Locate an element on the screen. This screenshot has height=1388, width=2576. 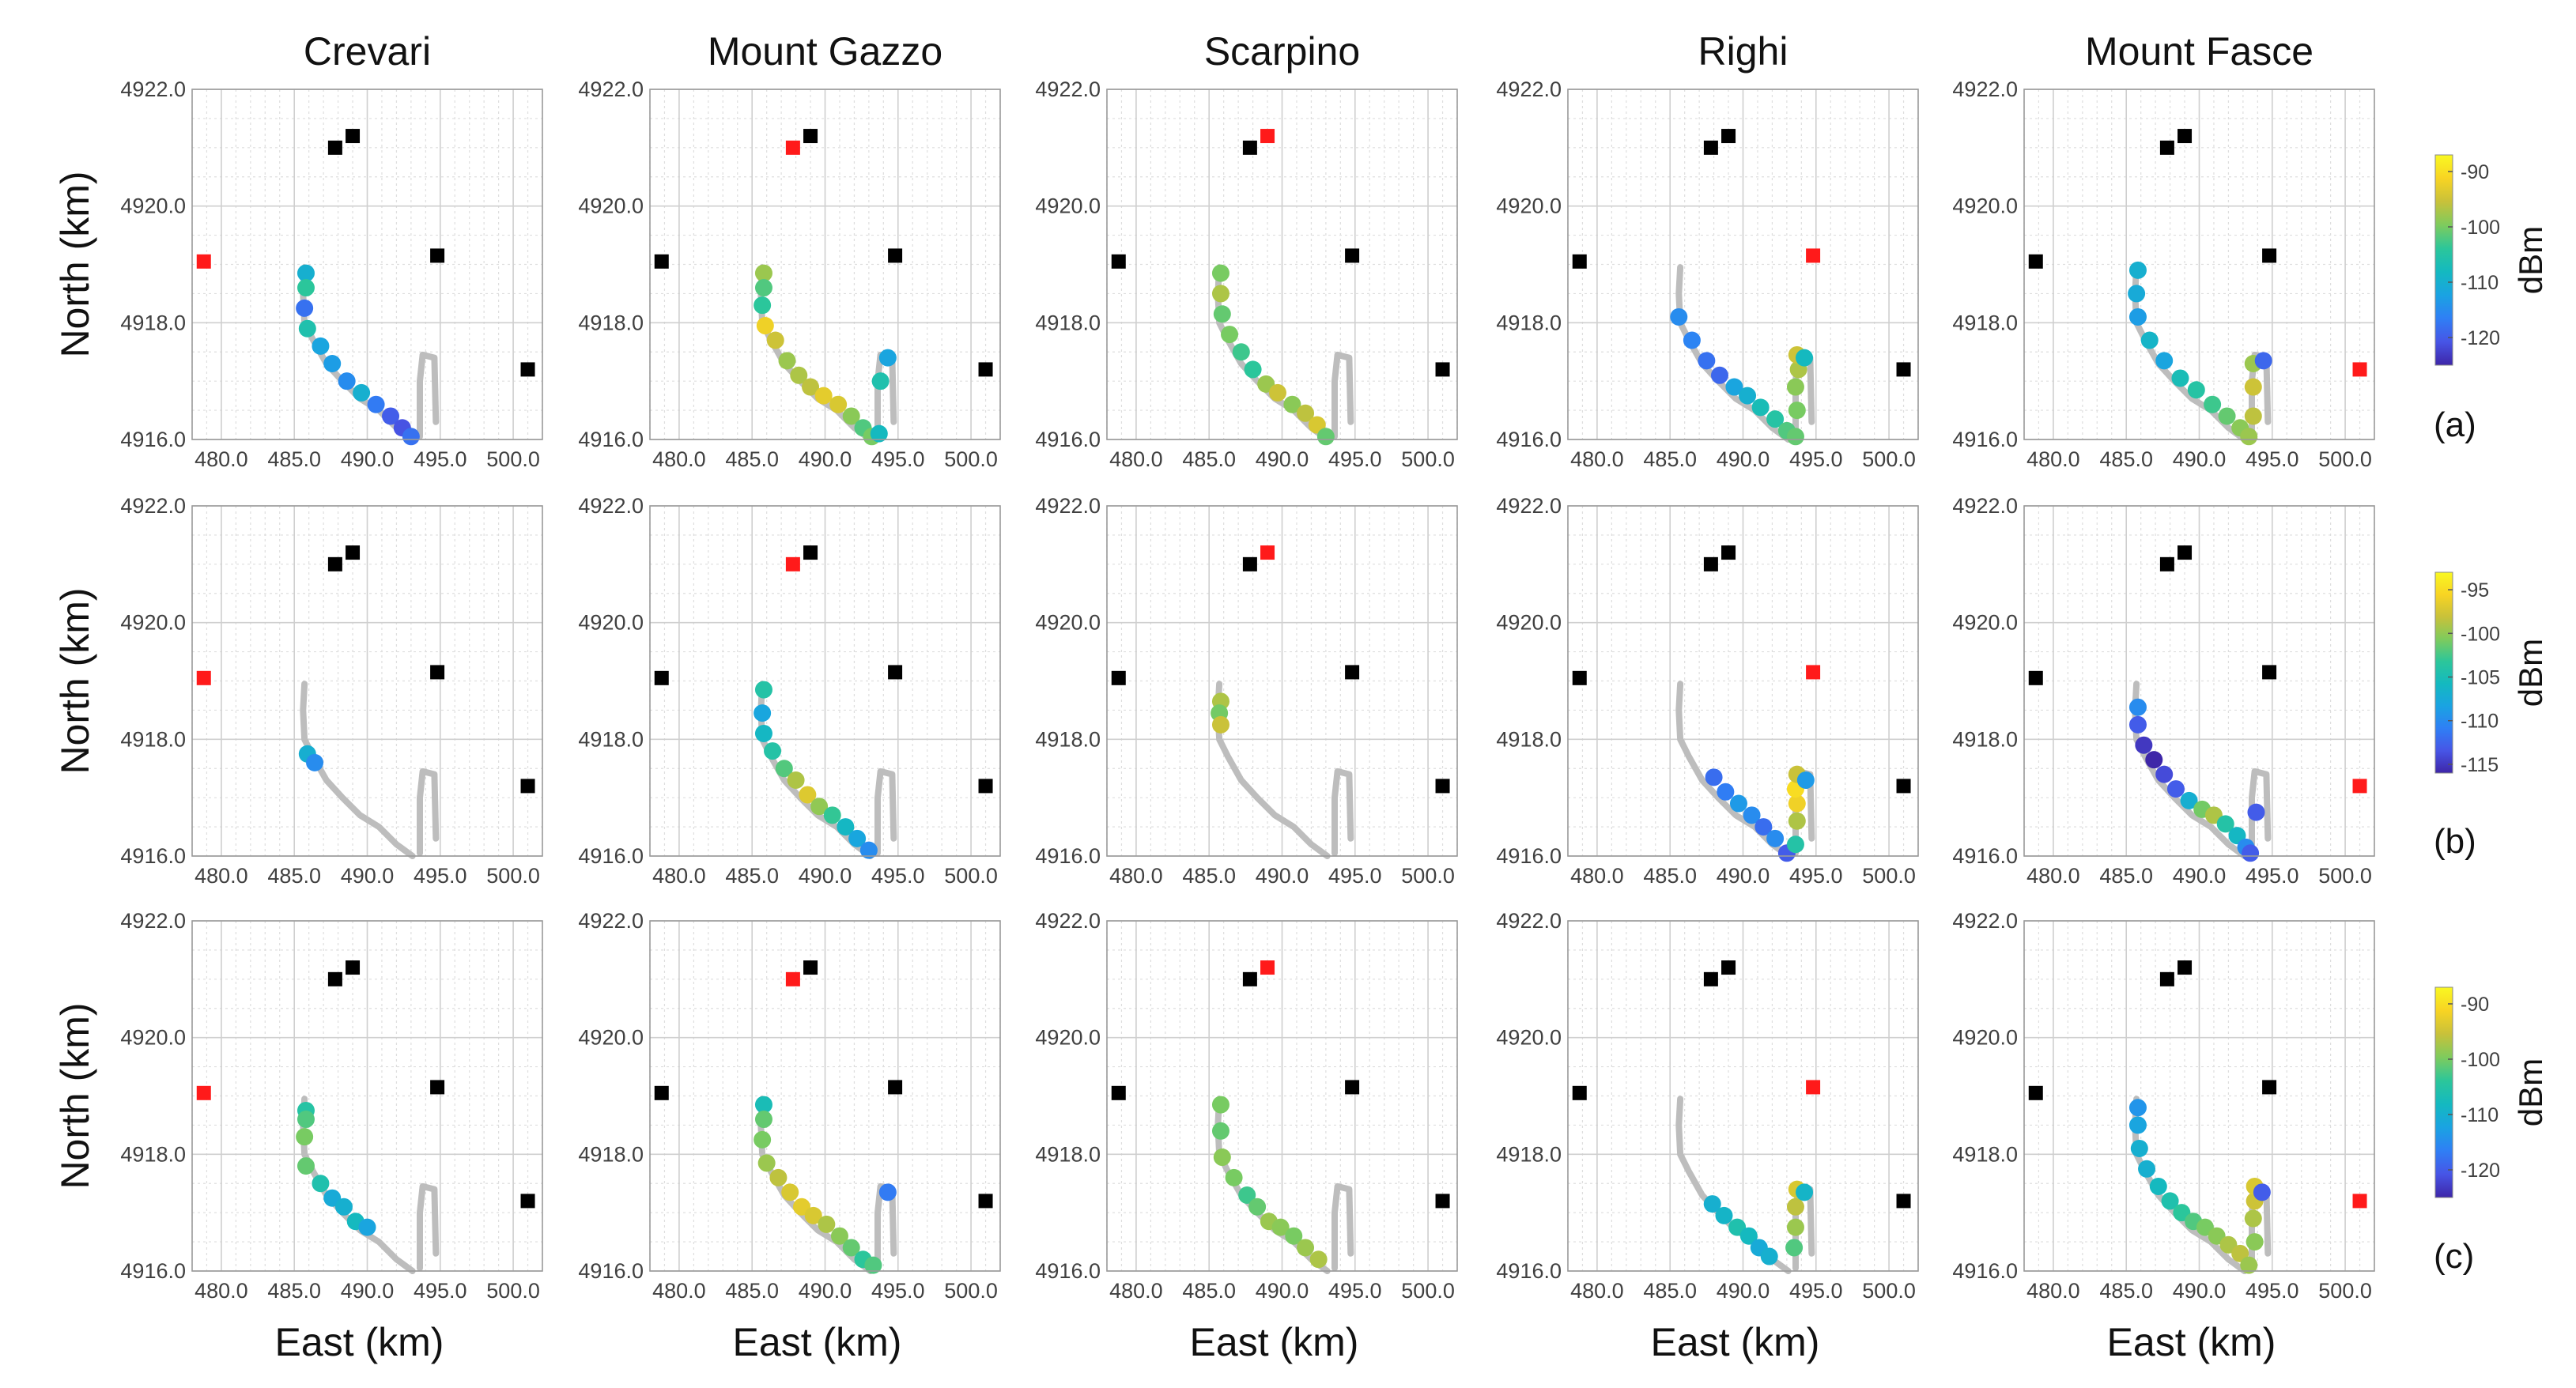
colorbar-unit-label: dBm is located at coordinates (2530, 673).